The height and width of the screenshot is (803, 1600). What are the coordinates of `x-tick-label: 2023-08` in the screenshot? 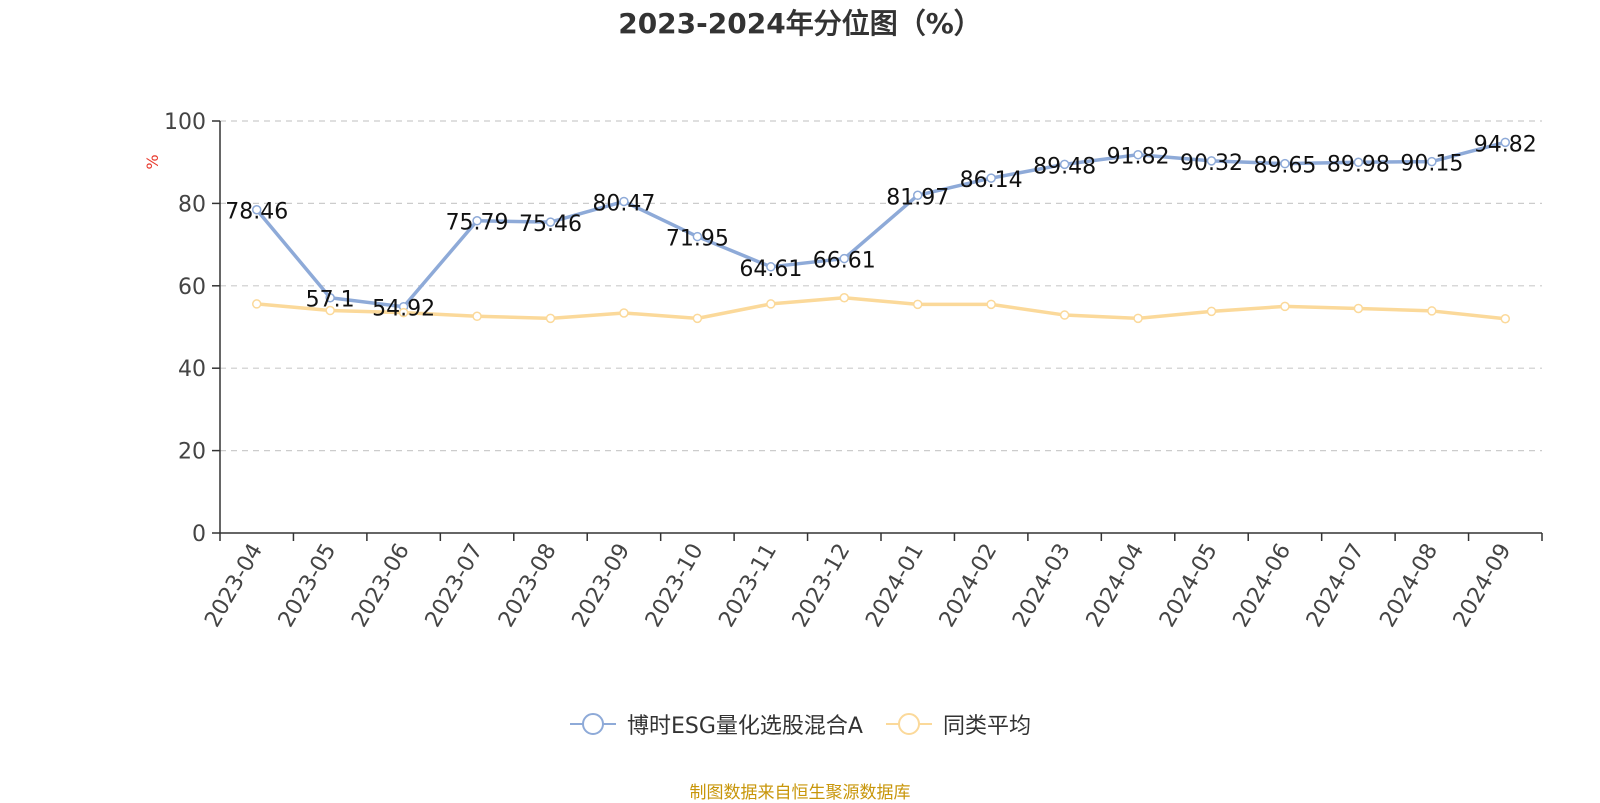 It's located at (528, 586).